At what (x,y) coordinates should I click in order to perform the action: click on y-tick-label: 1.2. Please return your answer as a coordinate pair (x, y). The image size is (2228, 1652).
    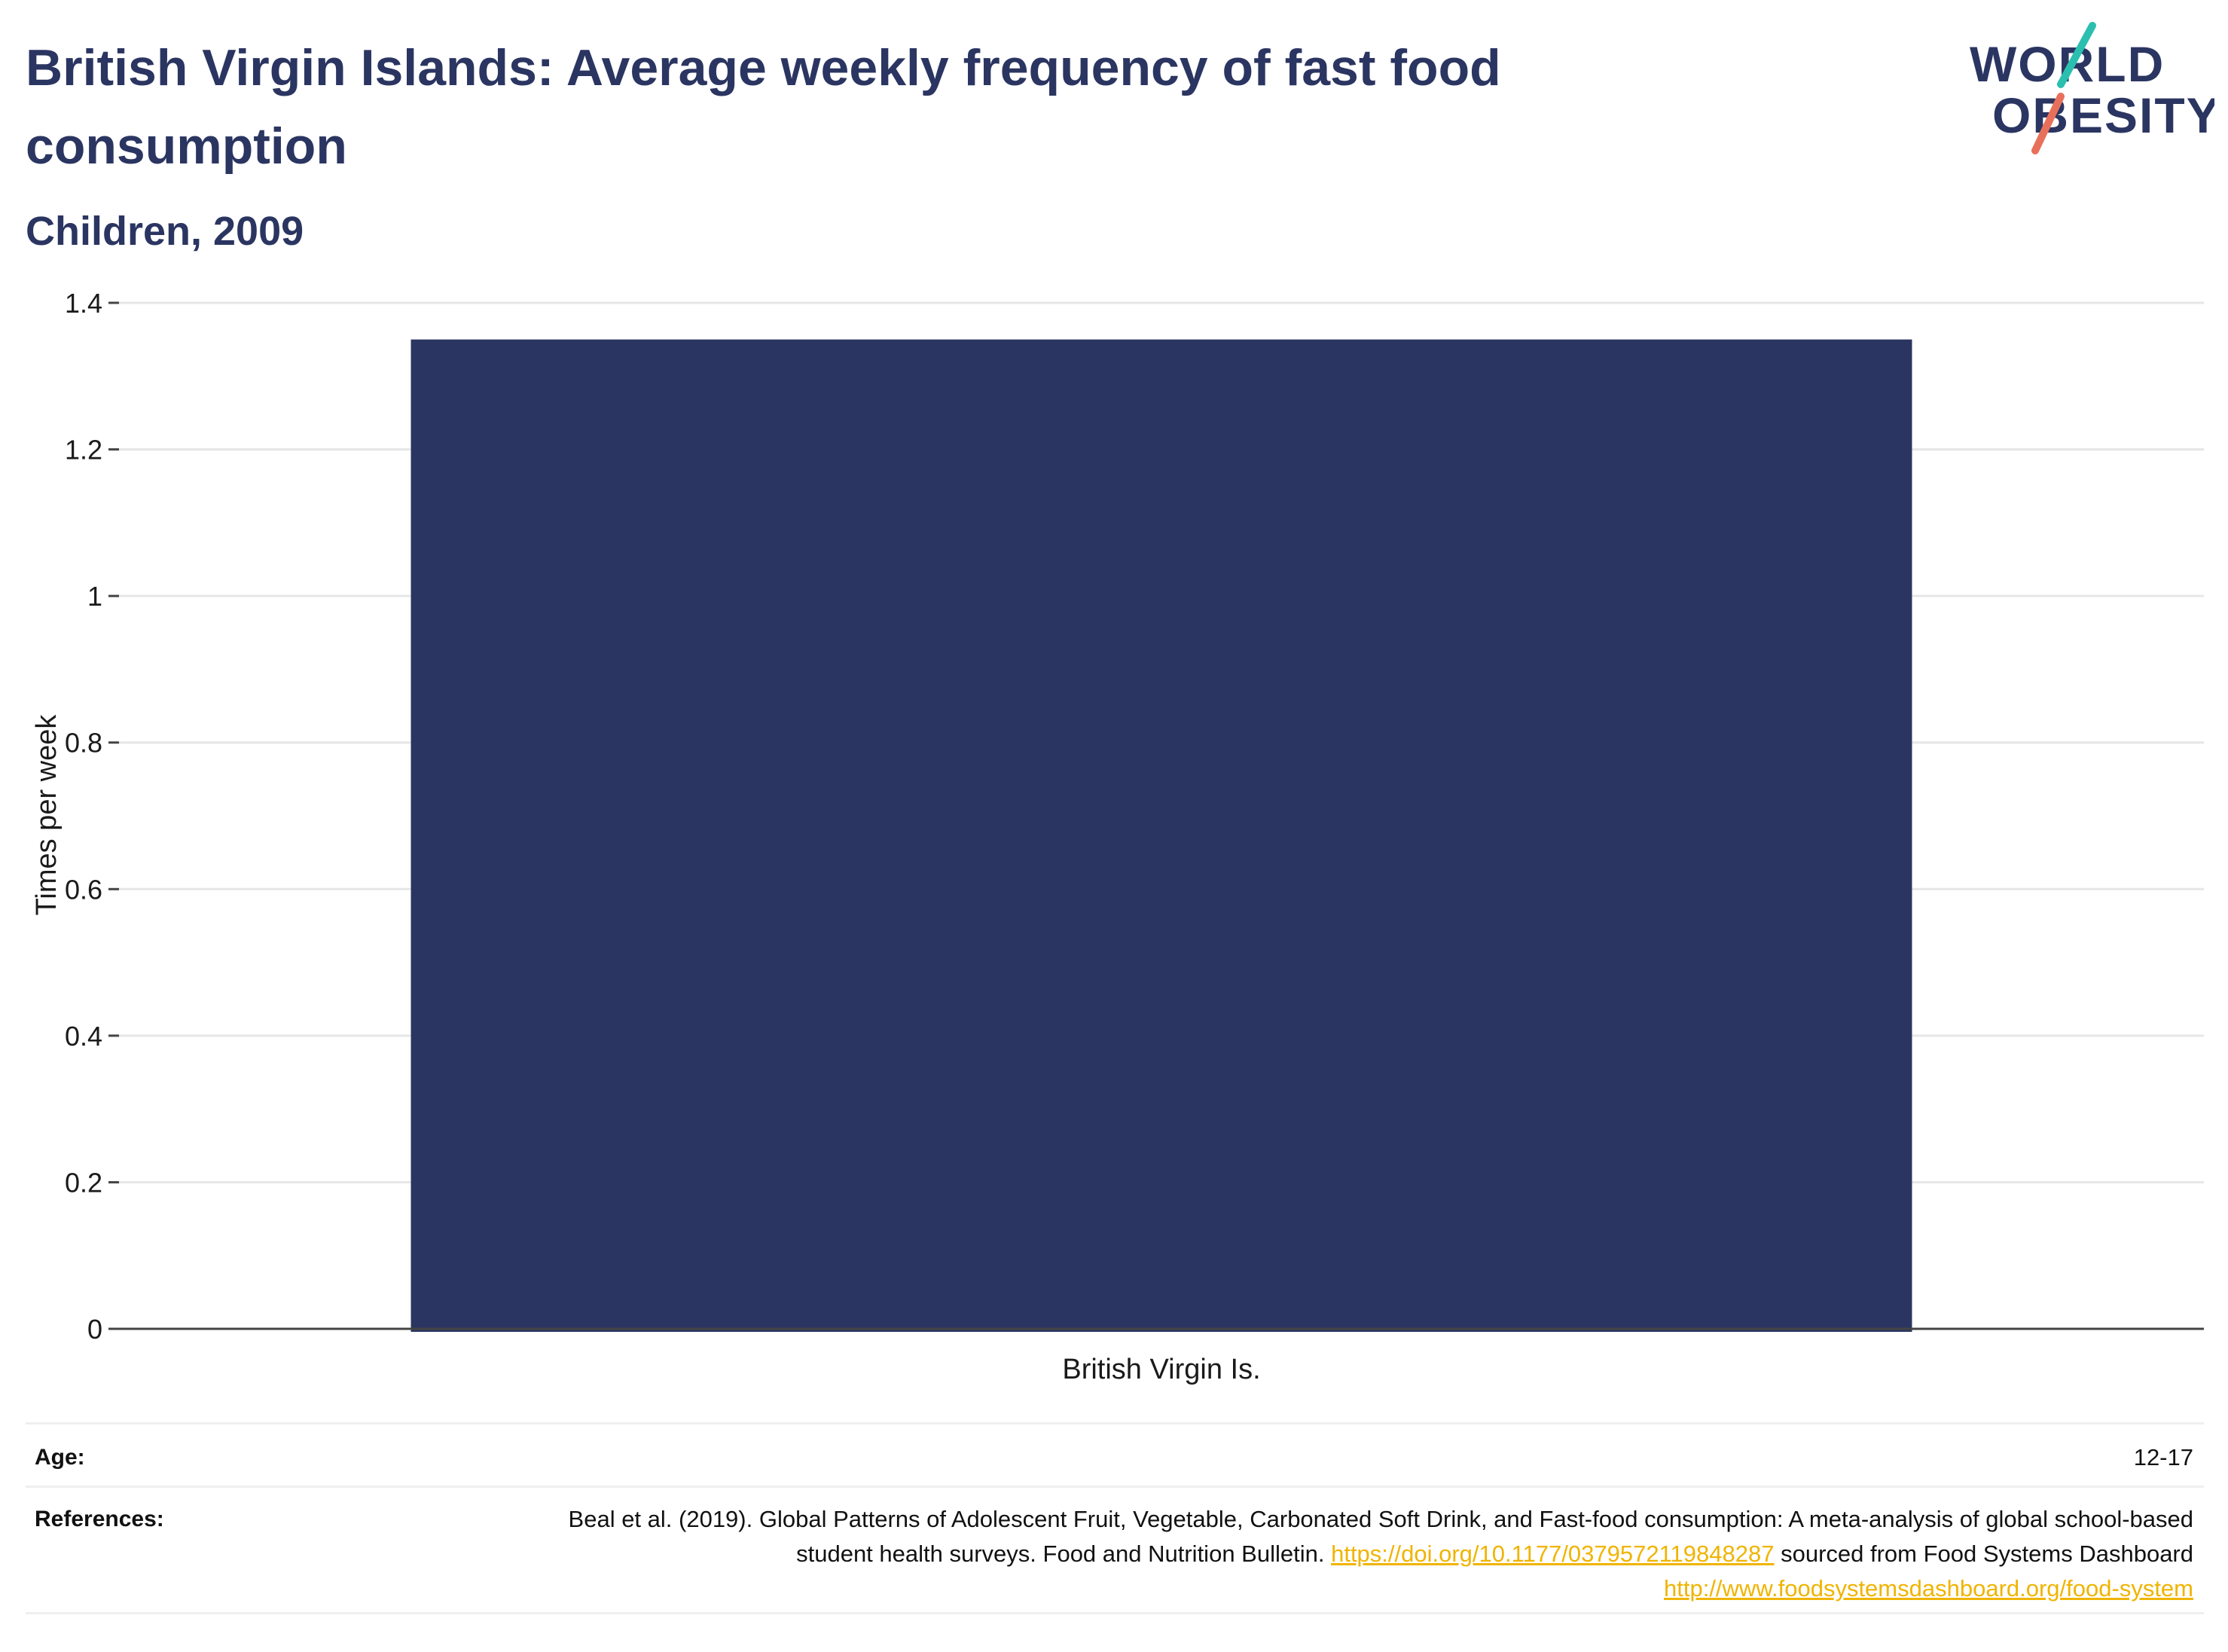
    Looking at the image, I should click on (83, 450).